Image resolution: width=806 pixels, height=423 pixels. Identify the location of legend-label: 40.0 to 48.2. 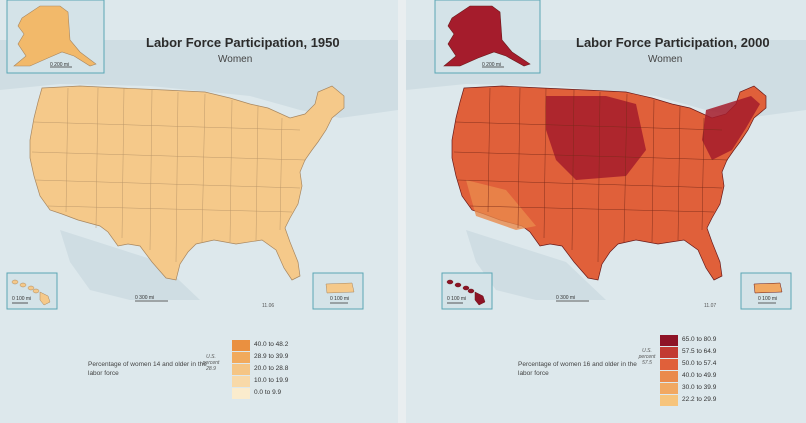
(271, 344).